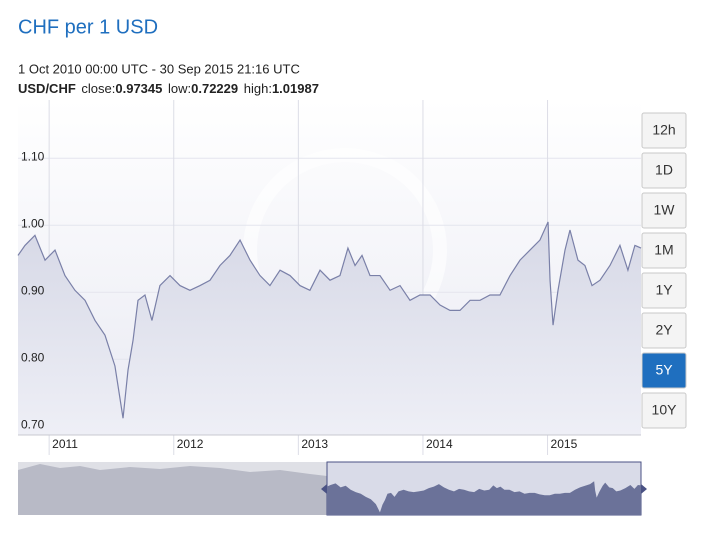 The image size is (723, 533). I want to click on y-tick-label: 1.10, so click(33, 156).